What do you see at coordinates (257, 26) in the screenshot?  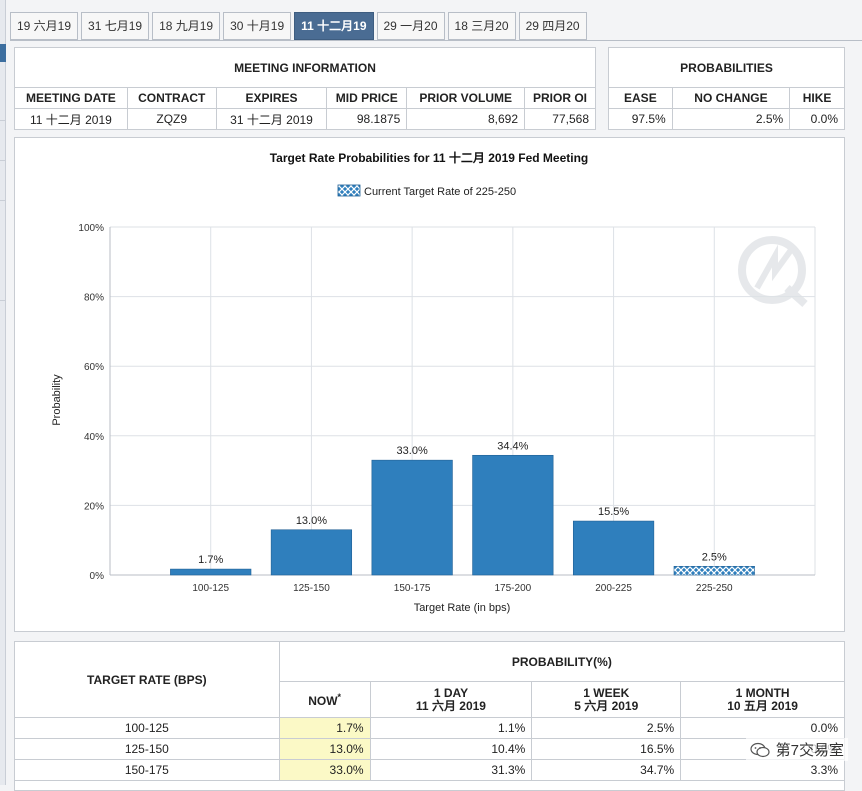 I see `tab-meeting-3: 30 十月19` at bounding box center [257, 26].